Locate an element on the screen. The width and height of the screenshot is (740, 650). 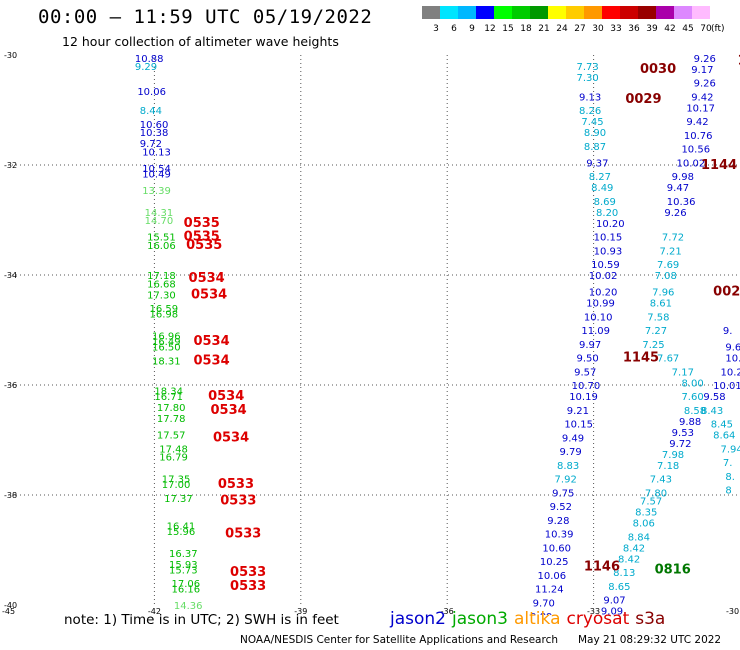
wave-height-label: 8.35 is located at coordinates (646, 513).